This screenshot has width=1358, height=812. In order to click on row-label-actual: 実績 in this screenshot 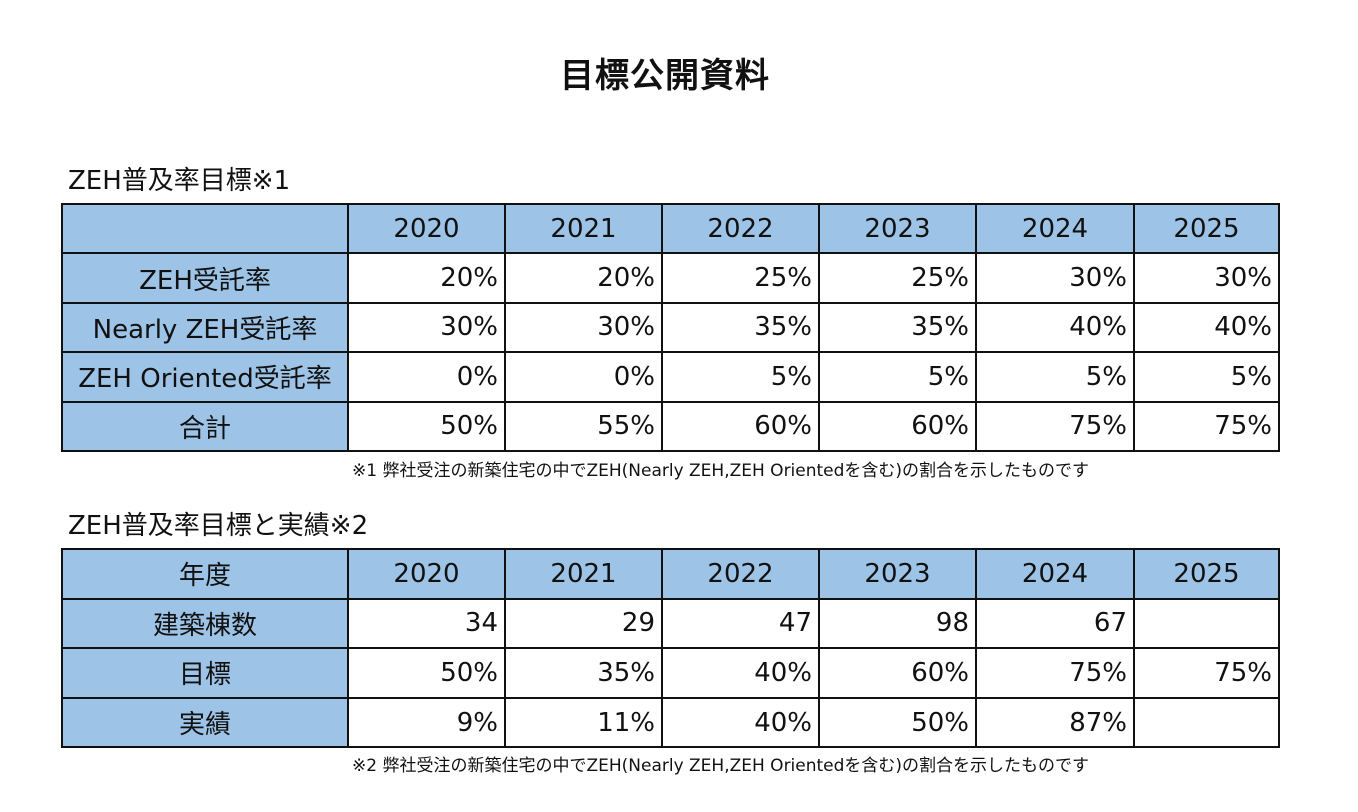, I will do `click(205, 722)`.